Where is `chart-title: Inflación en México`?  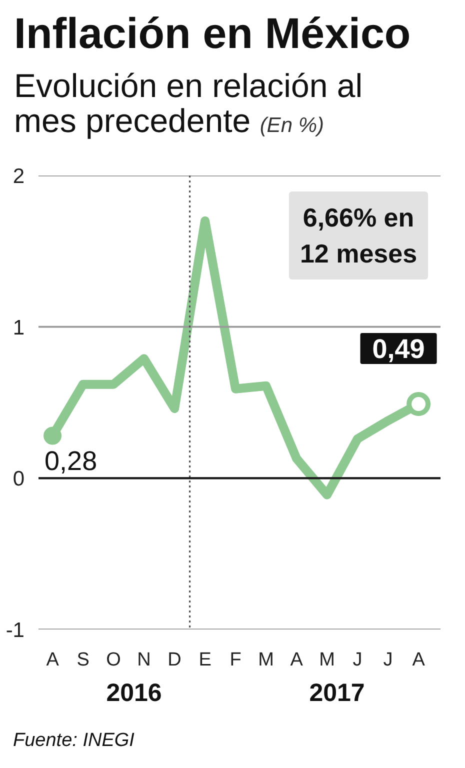 chart-title: Inflación en México is located at coordinates (212, 34).